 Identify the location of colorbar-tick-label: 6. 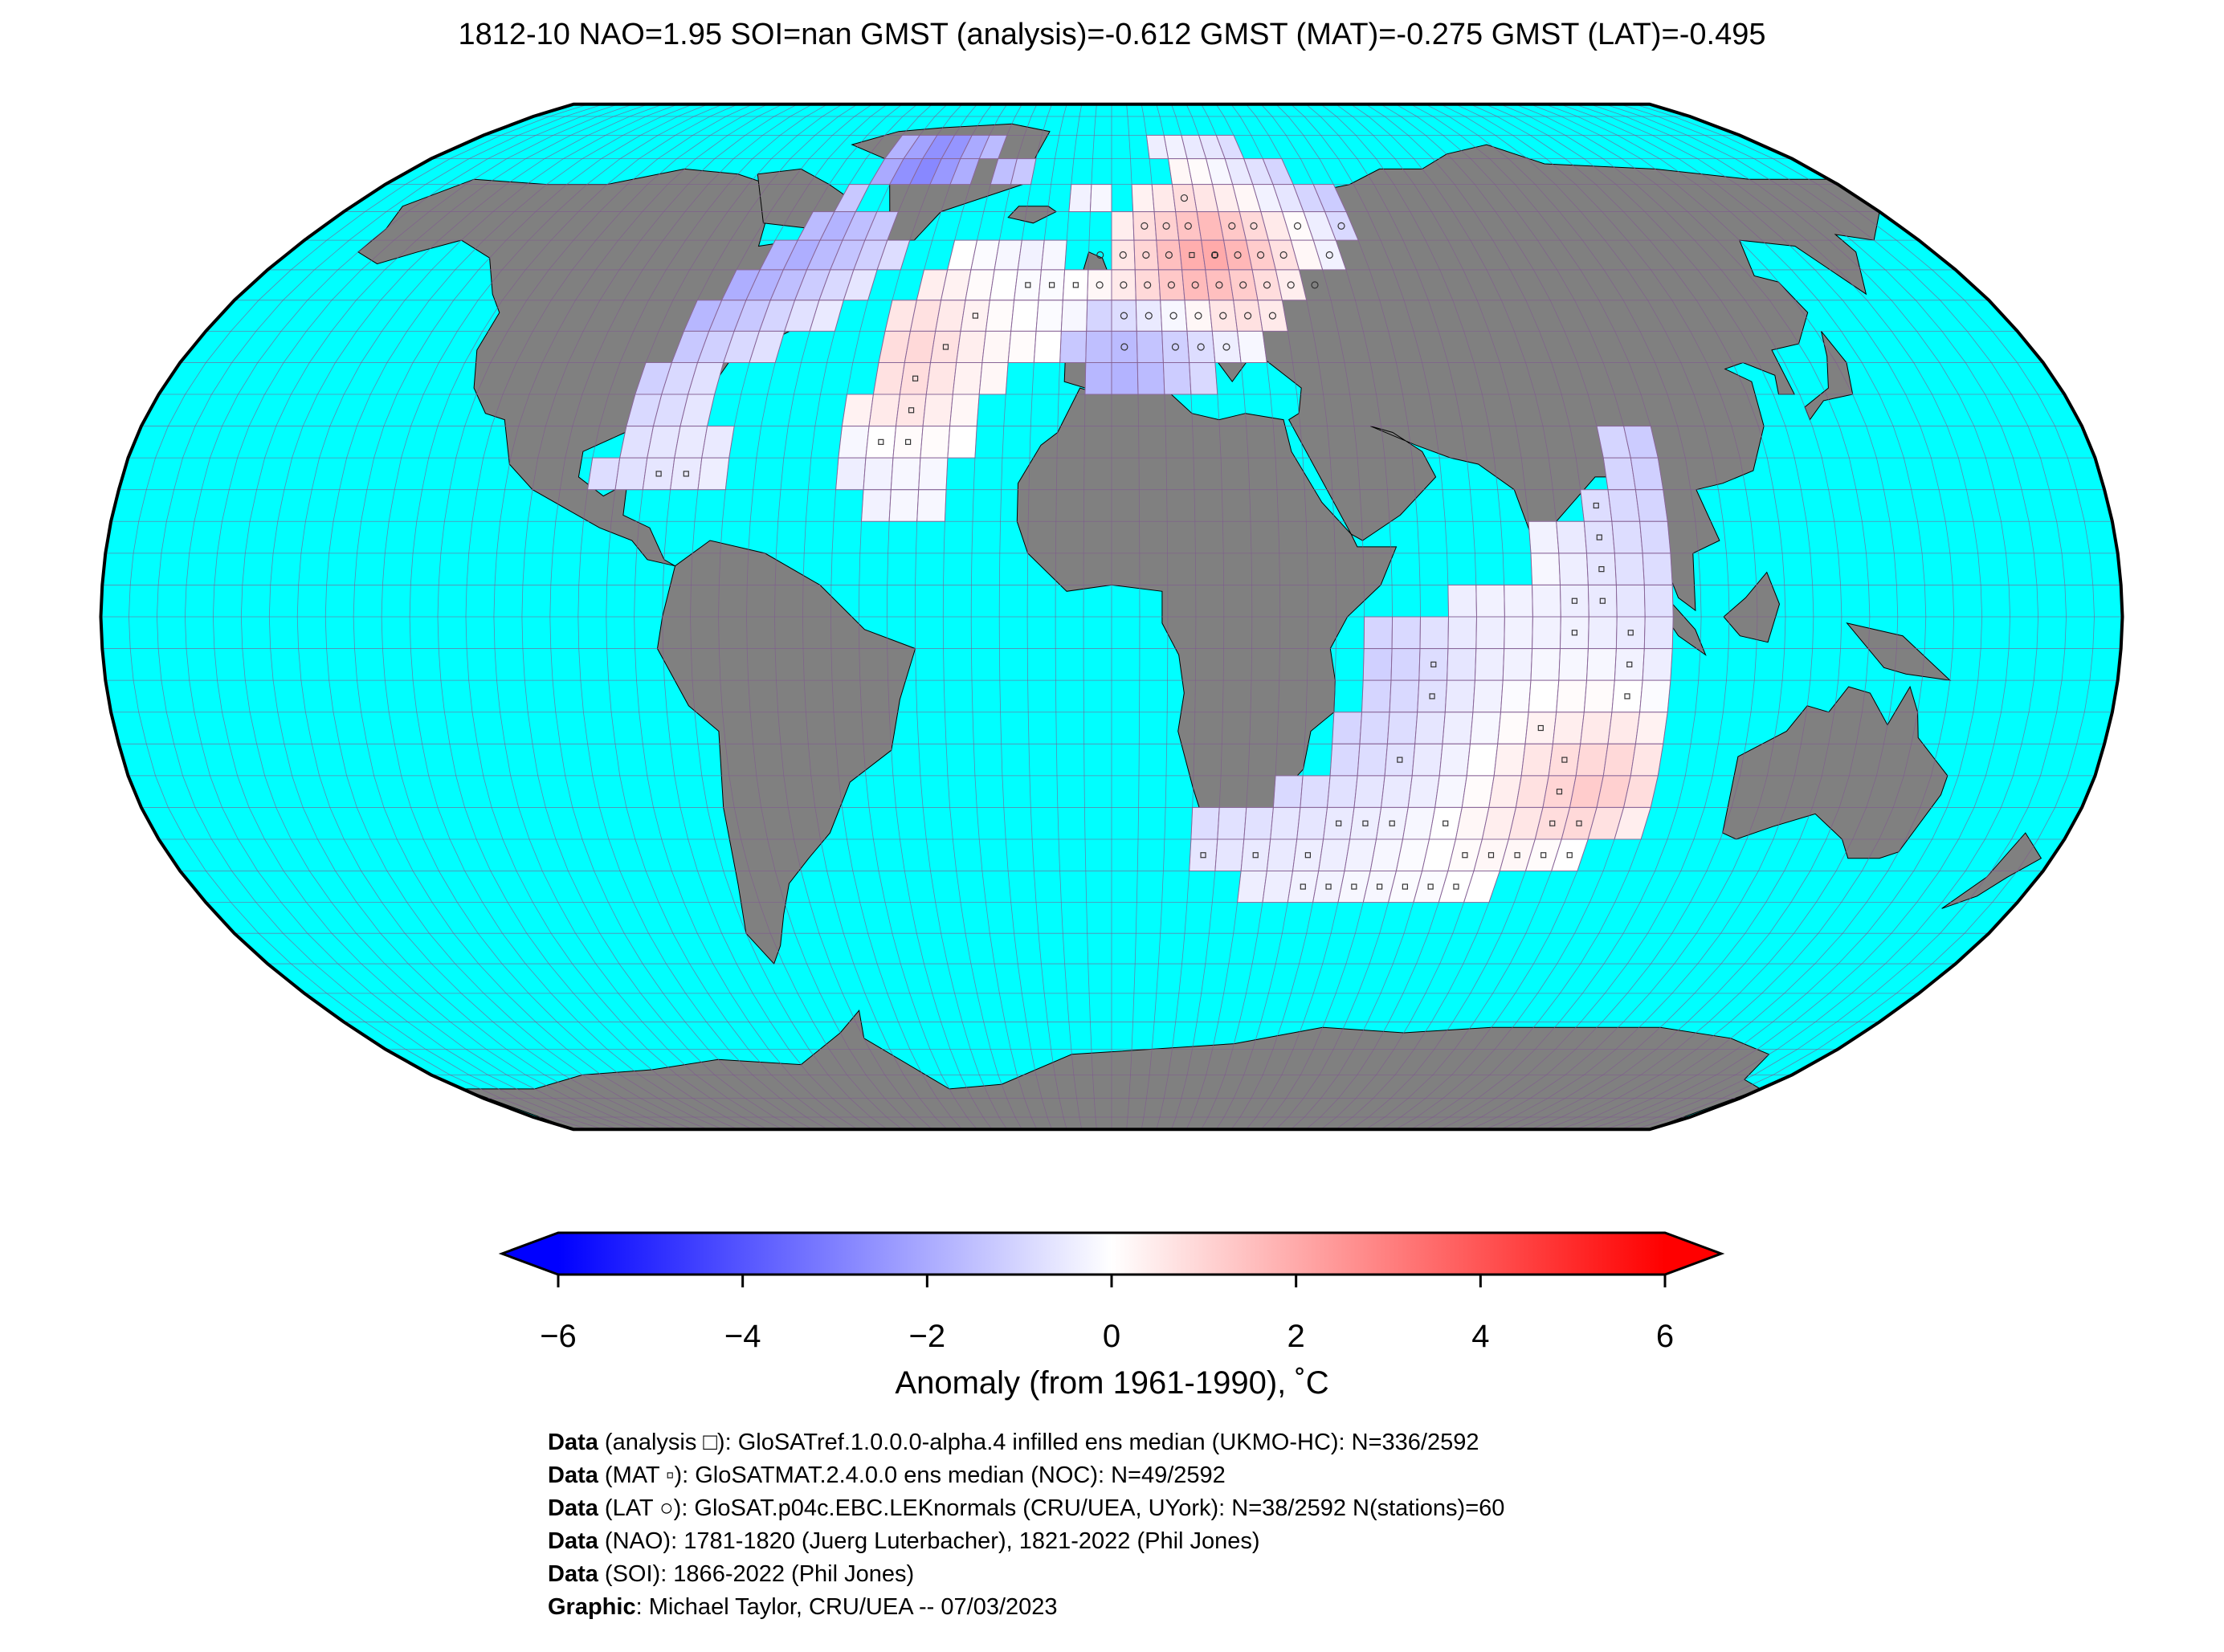
(1665, 1336).